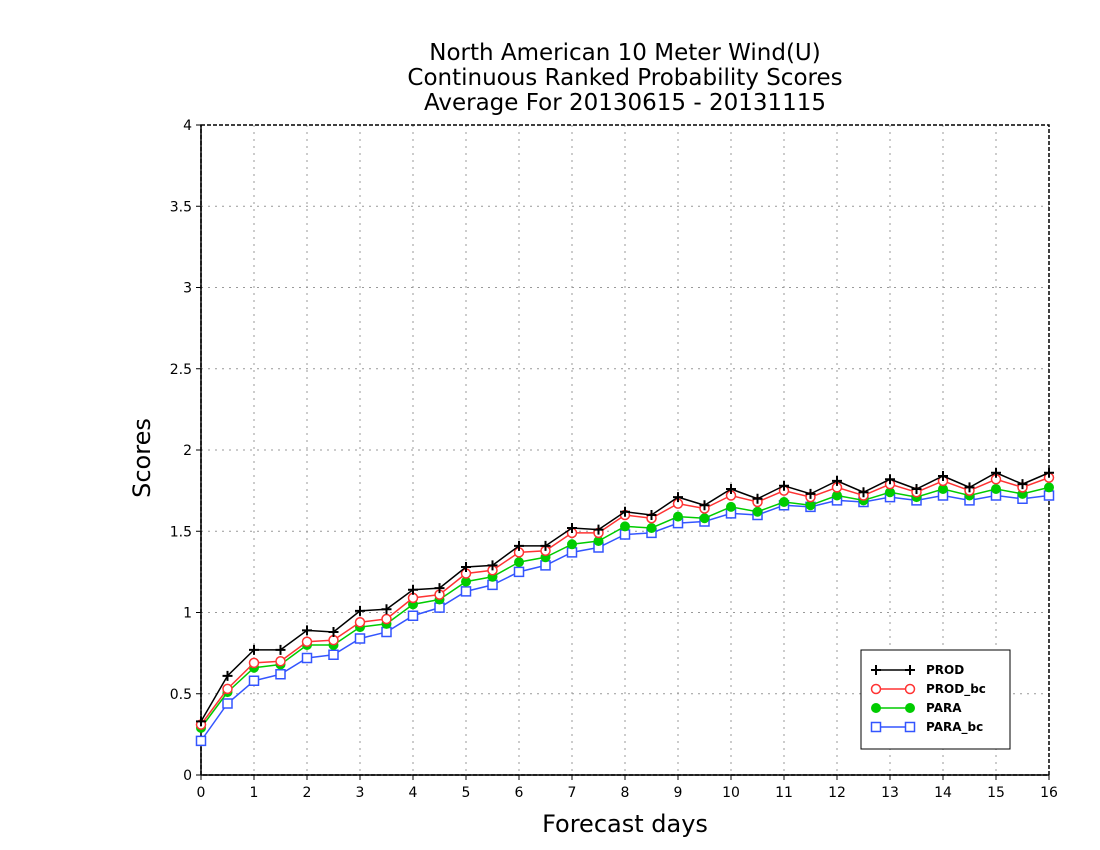  I want to click on y-axis-label: Scores, so click(142, 458).